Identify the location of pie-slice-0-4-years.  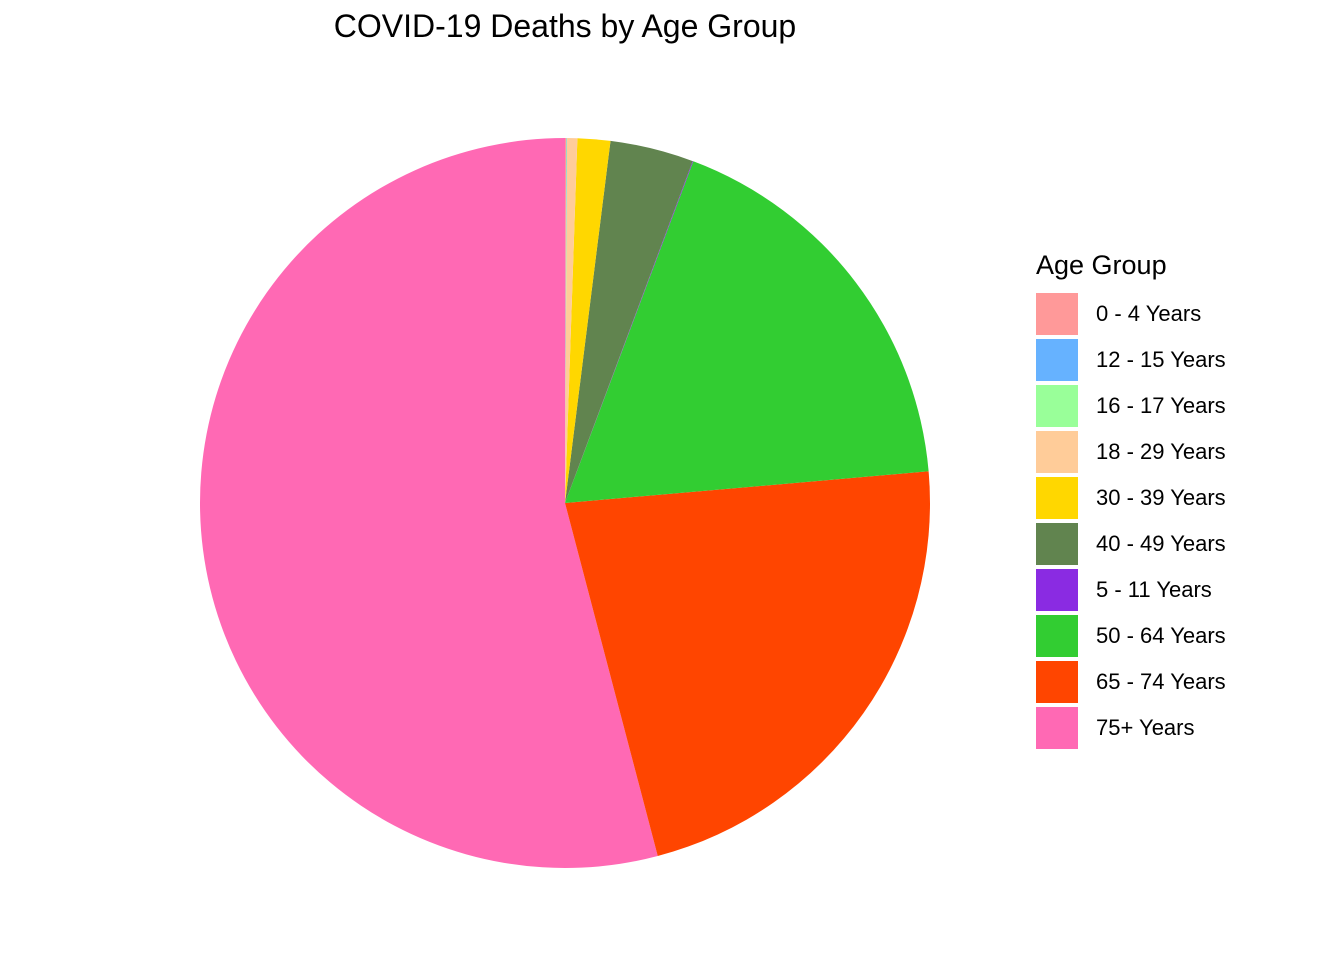
(566, 320).